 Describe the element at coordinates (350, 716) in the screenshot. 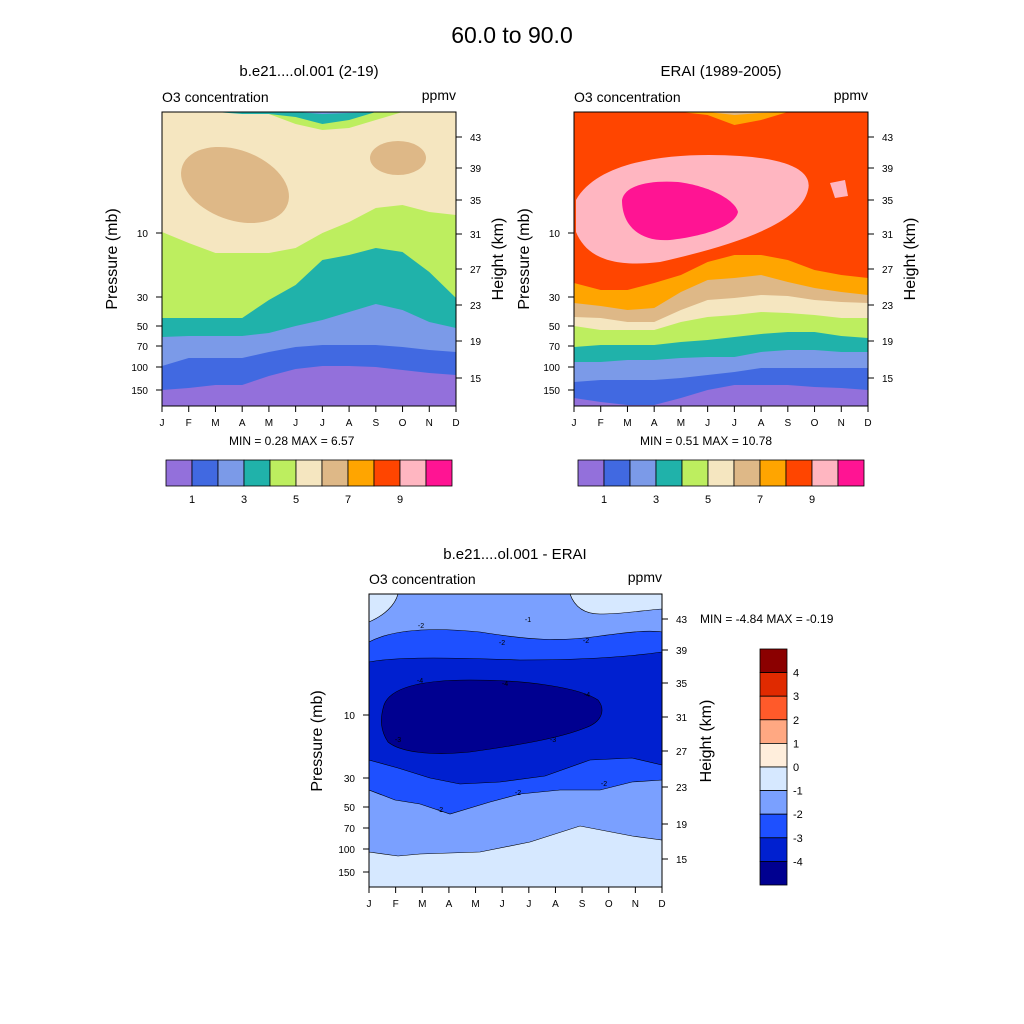

I see `y-tick-label: 10` at that location.